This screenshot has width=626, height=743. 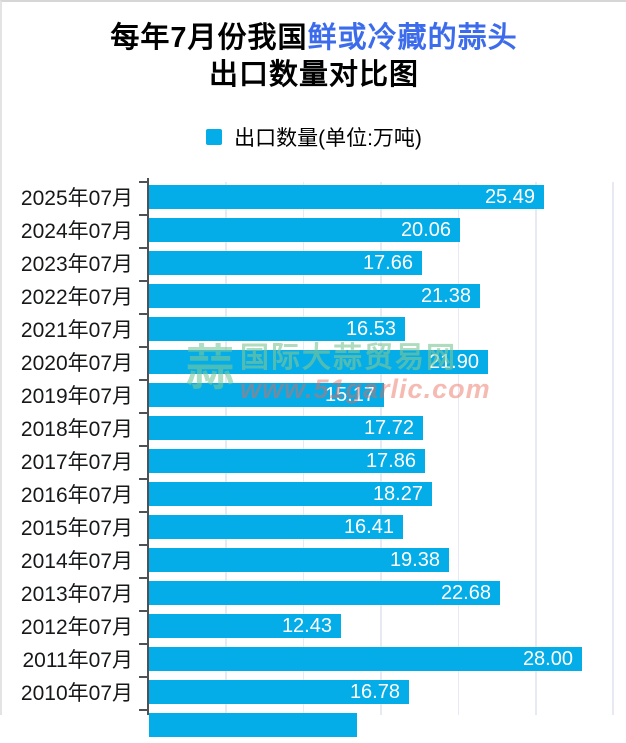 I want to click on bar-value-label: 21.38, so click(x=445, y=295).